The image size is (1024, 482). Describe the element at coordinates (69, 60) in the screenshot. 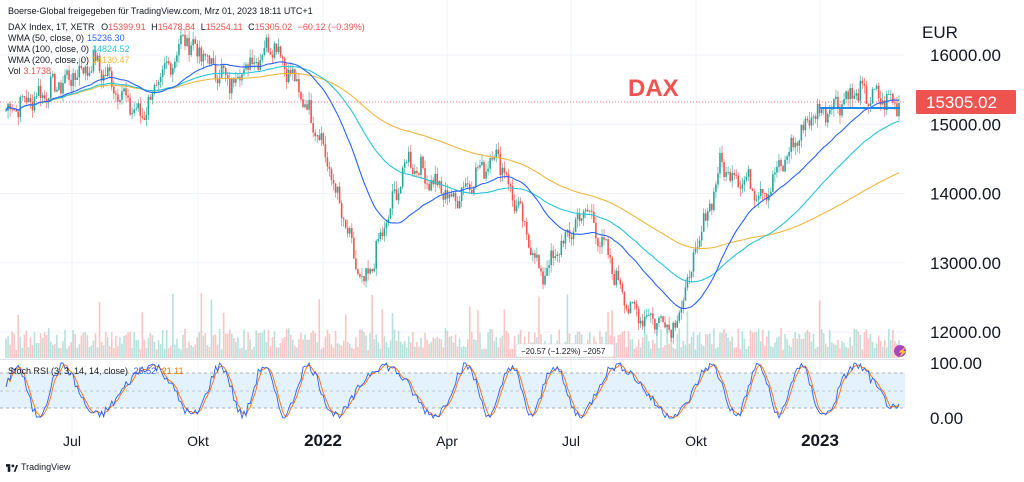

I see `legend-wma200: WMA (200, close, 0) 14130.47` at that location.